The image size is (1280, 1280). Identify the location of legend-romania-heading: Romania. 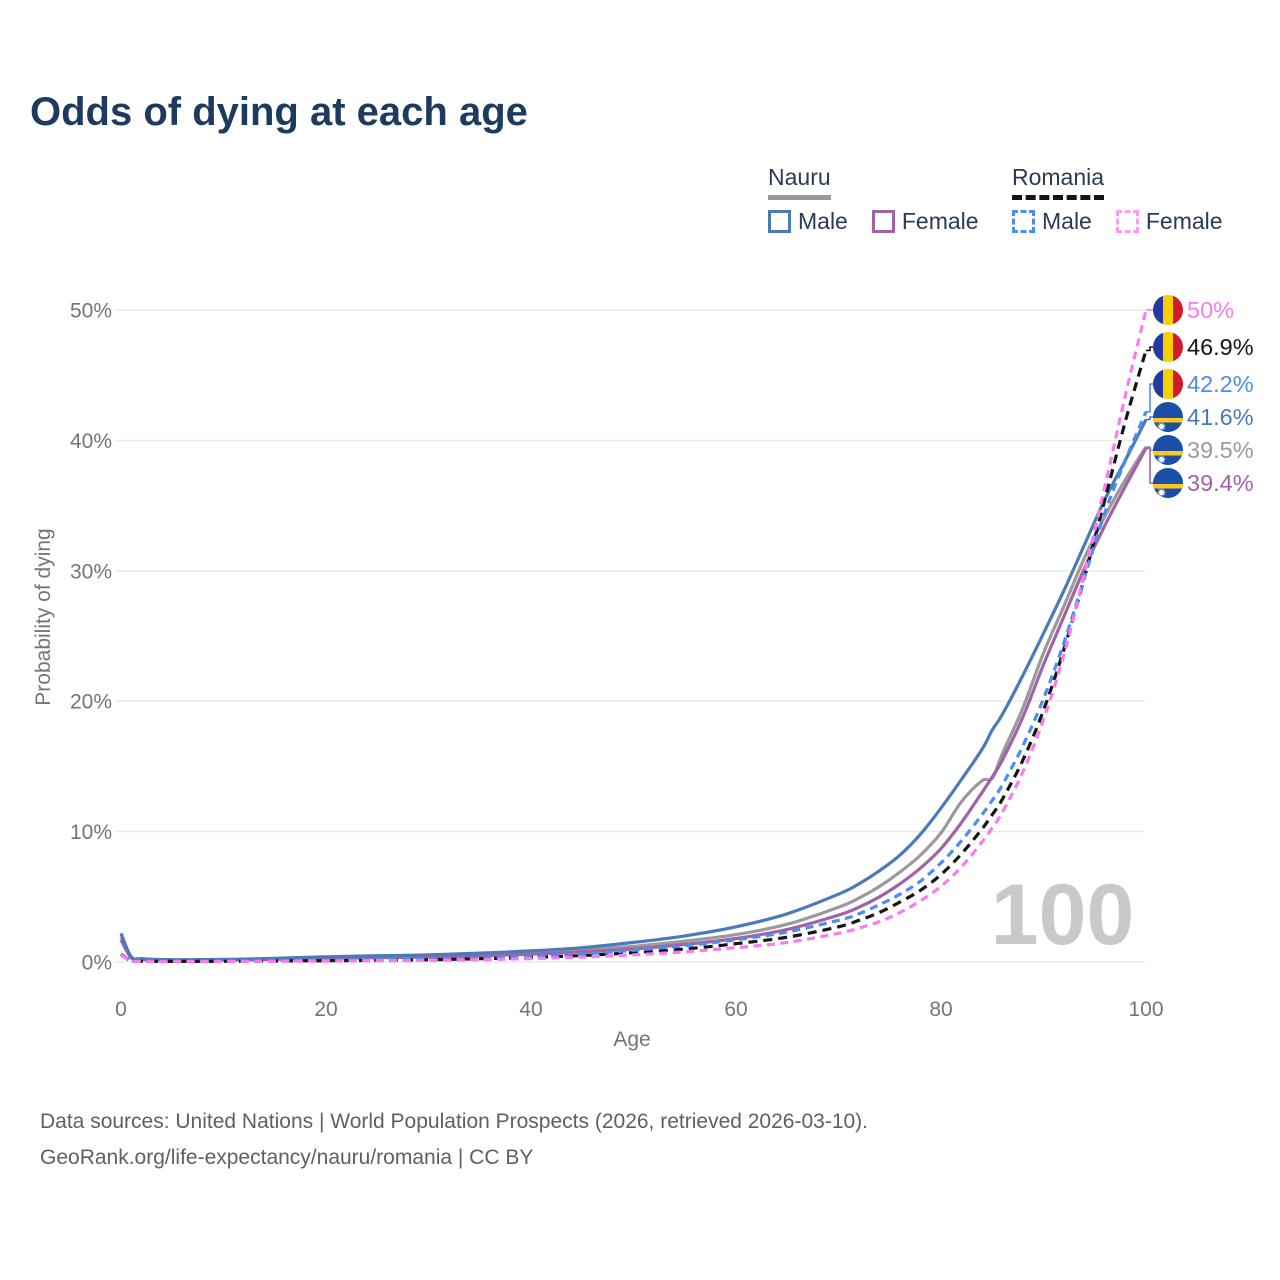
(1058, 182).